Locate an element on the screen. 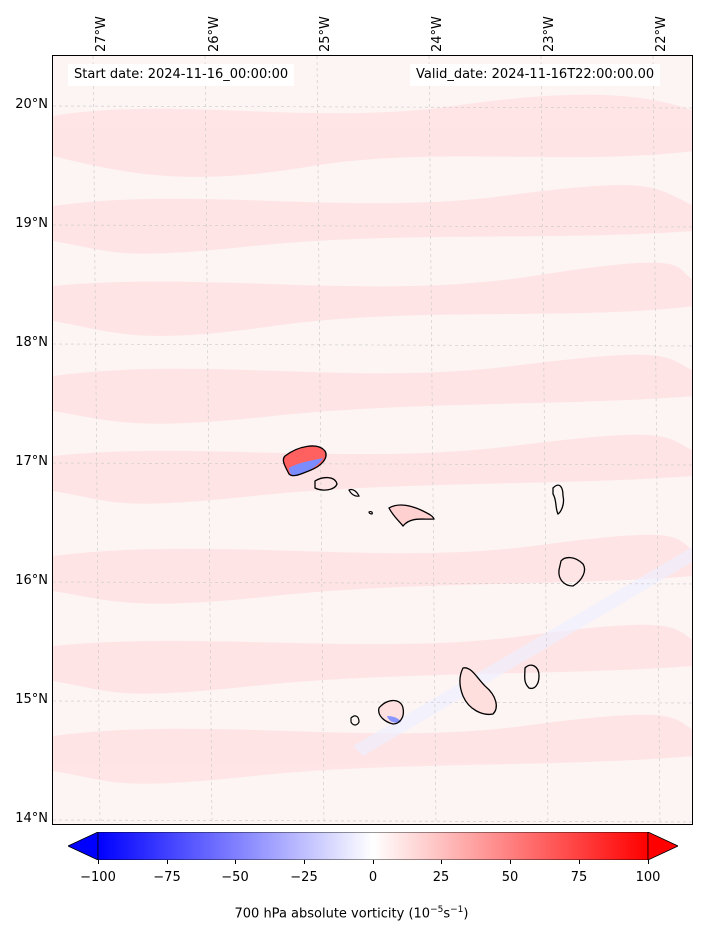 This screenshot has height=936, width=703. colorbar-title: 700 hPa absolute vorticity (10−5s−1) is located at coordinates (351, 913).